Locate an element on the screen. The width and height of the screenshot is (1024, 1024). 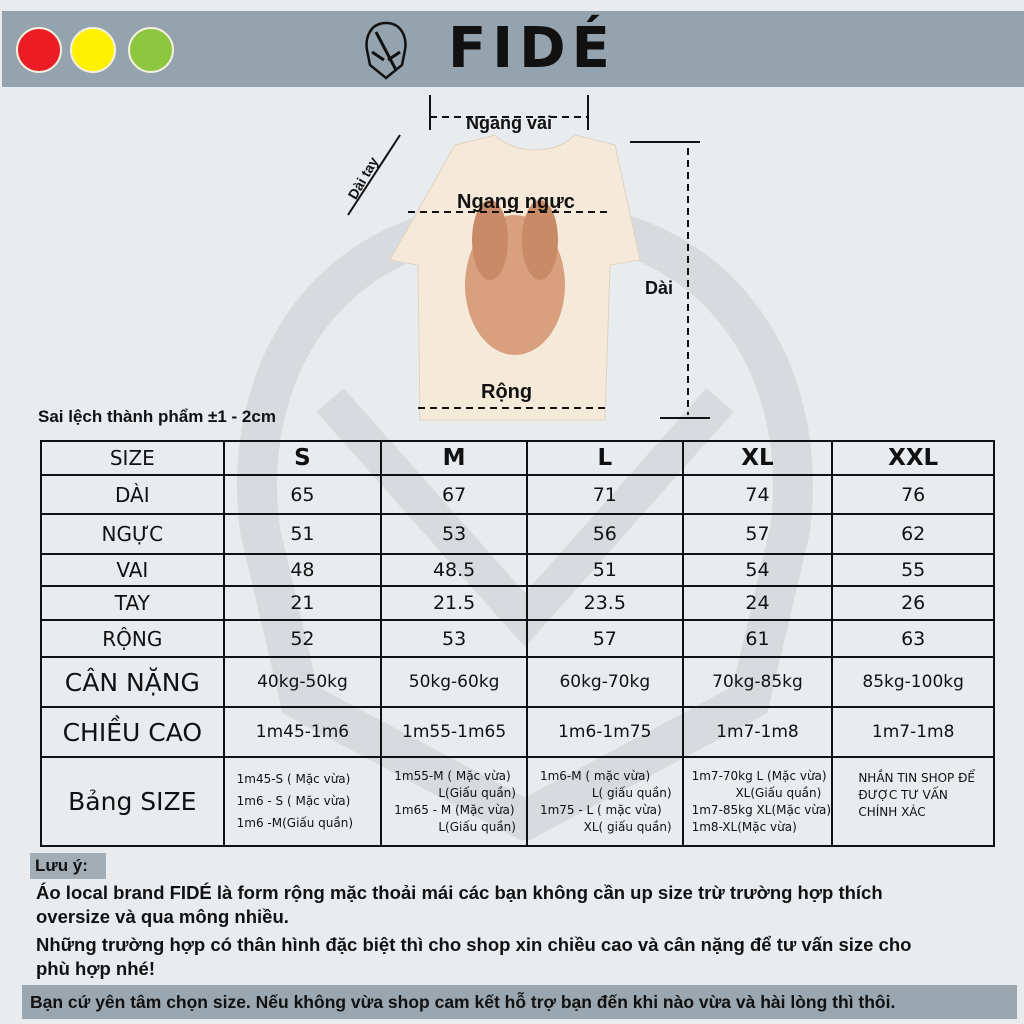
cell: 48 is located at coordinates (302, 570).